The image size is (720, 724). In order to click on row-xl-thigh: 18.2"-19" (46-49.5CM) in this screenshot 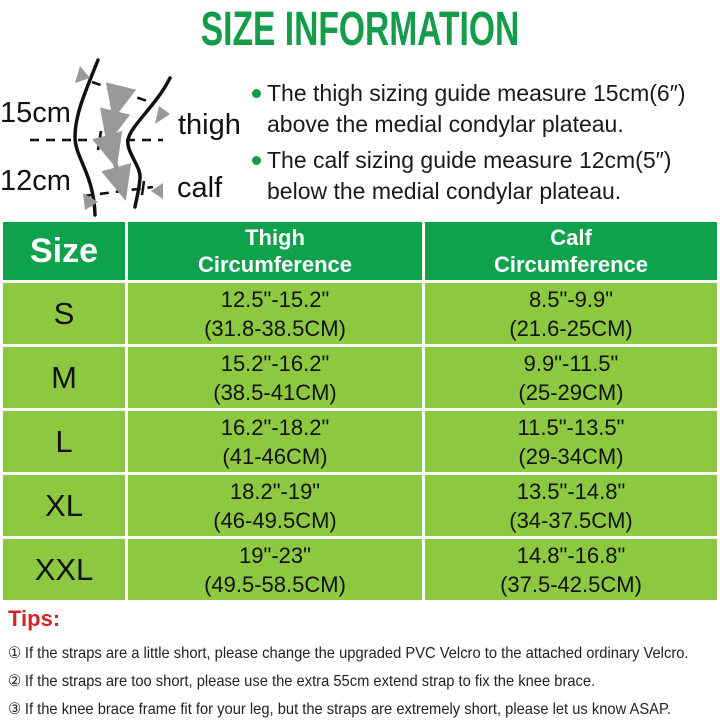, I will do `click(275, 505)`.